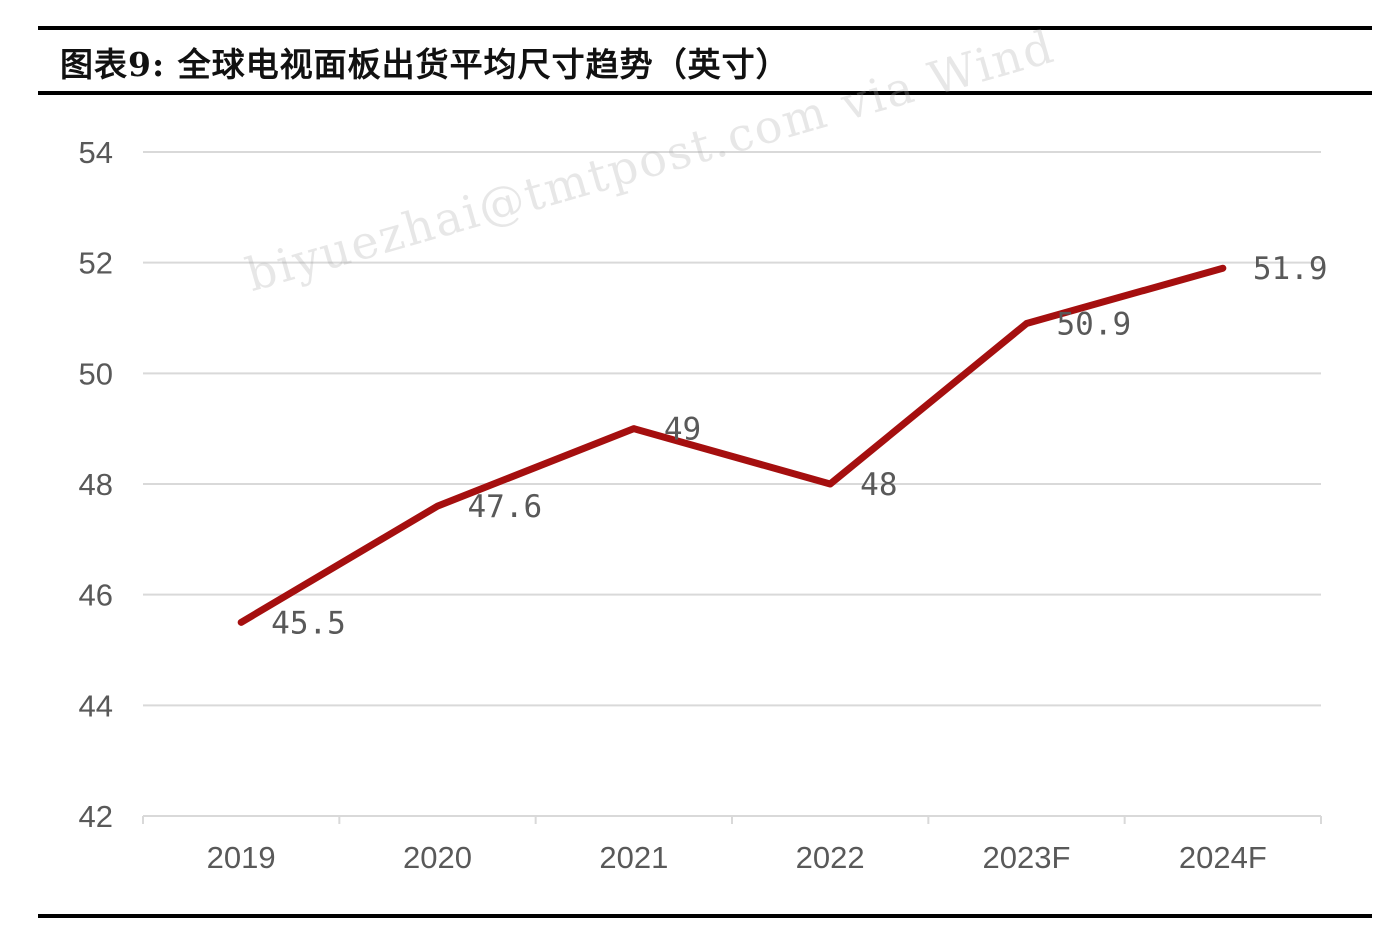 This screenshot has height=930, width=1399. I want to click on y-axis-ticks: 42 44 46 48 50 52 54, so click(96, 484).